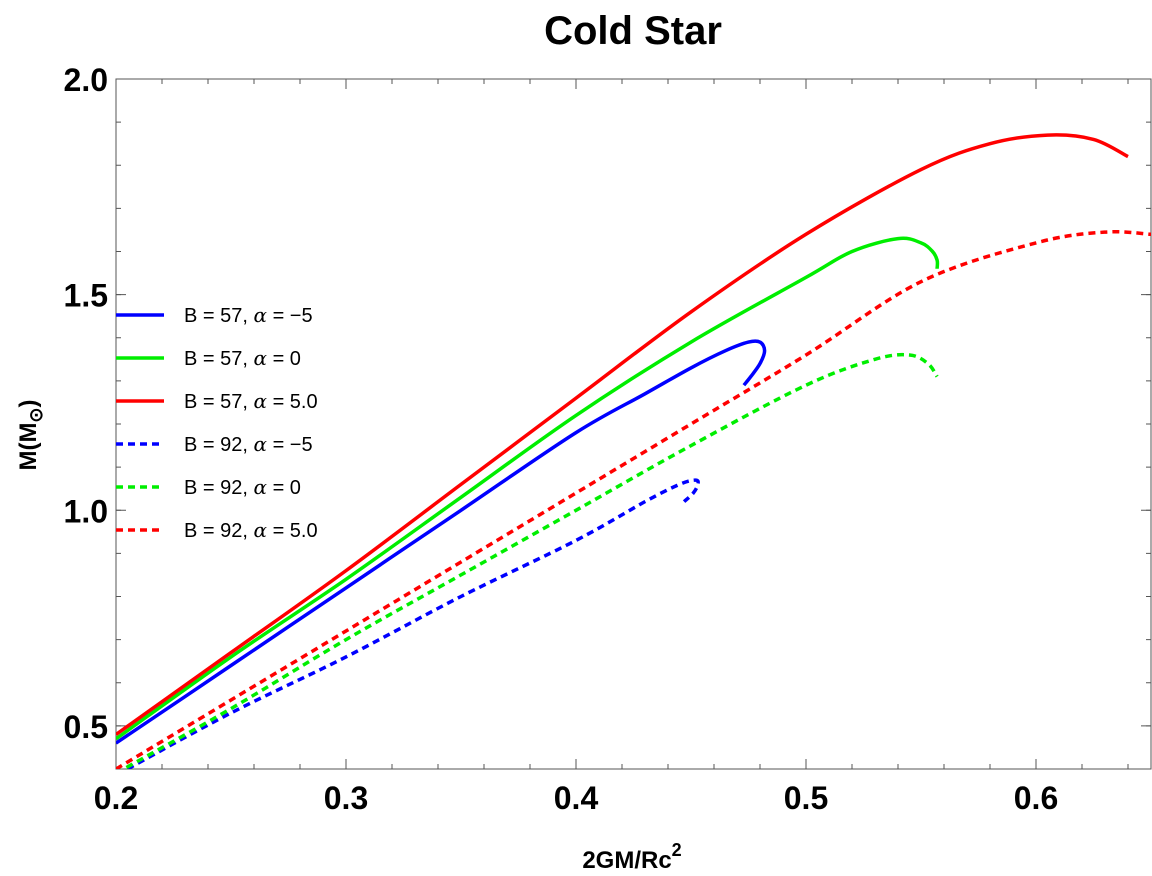 The image size is (1152, 876). Describe the element at coordinates (1036, 798) in the screenshot. I see `x-tick-label: 0.6` at that location.